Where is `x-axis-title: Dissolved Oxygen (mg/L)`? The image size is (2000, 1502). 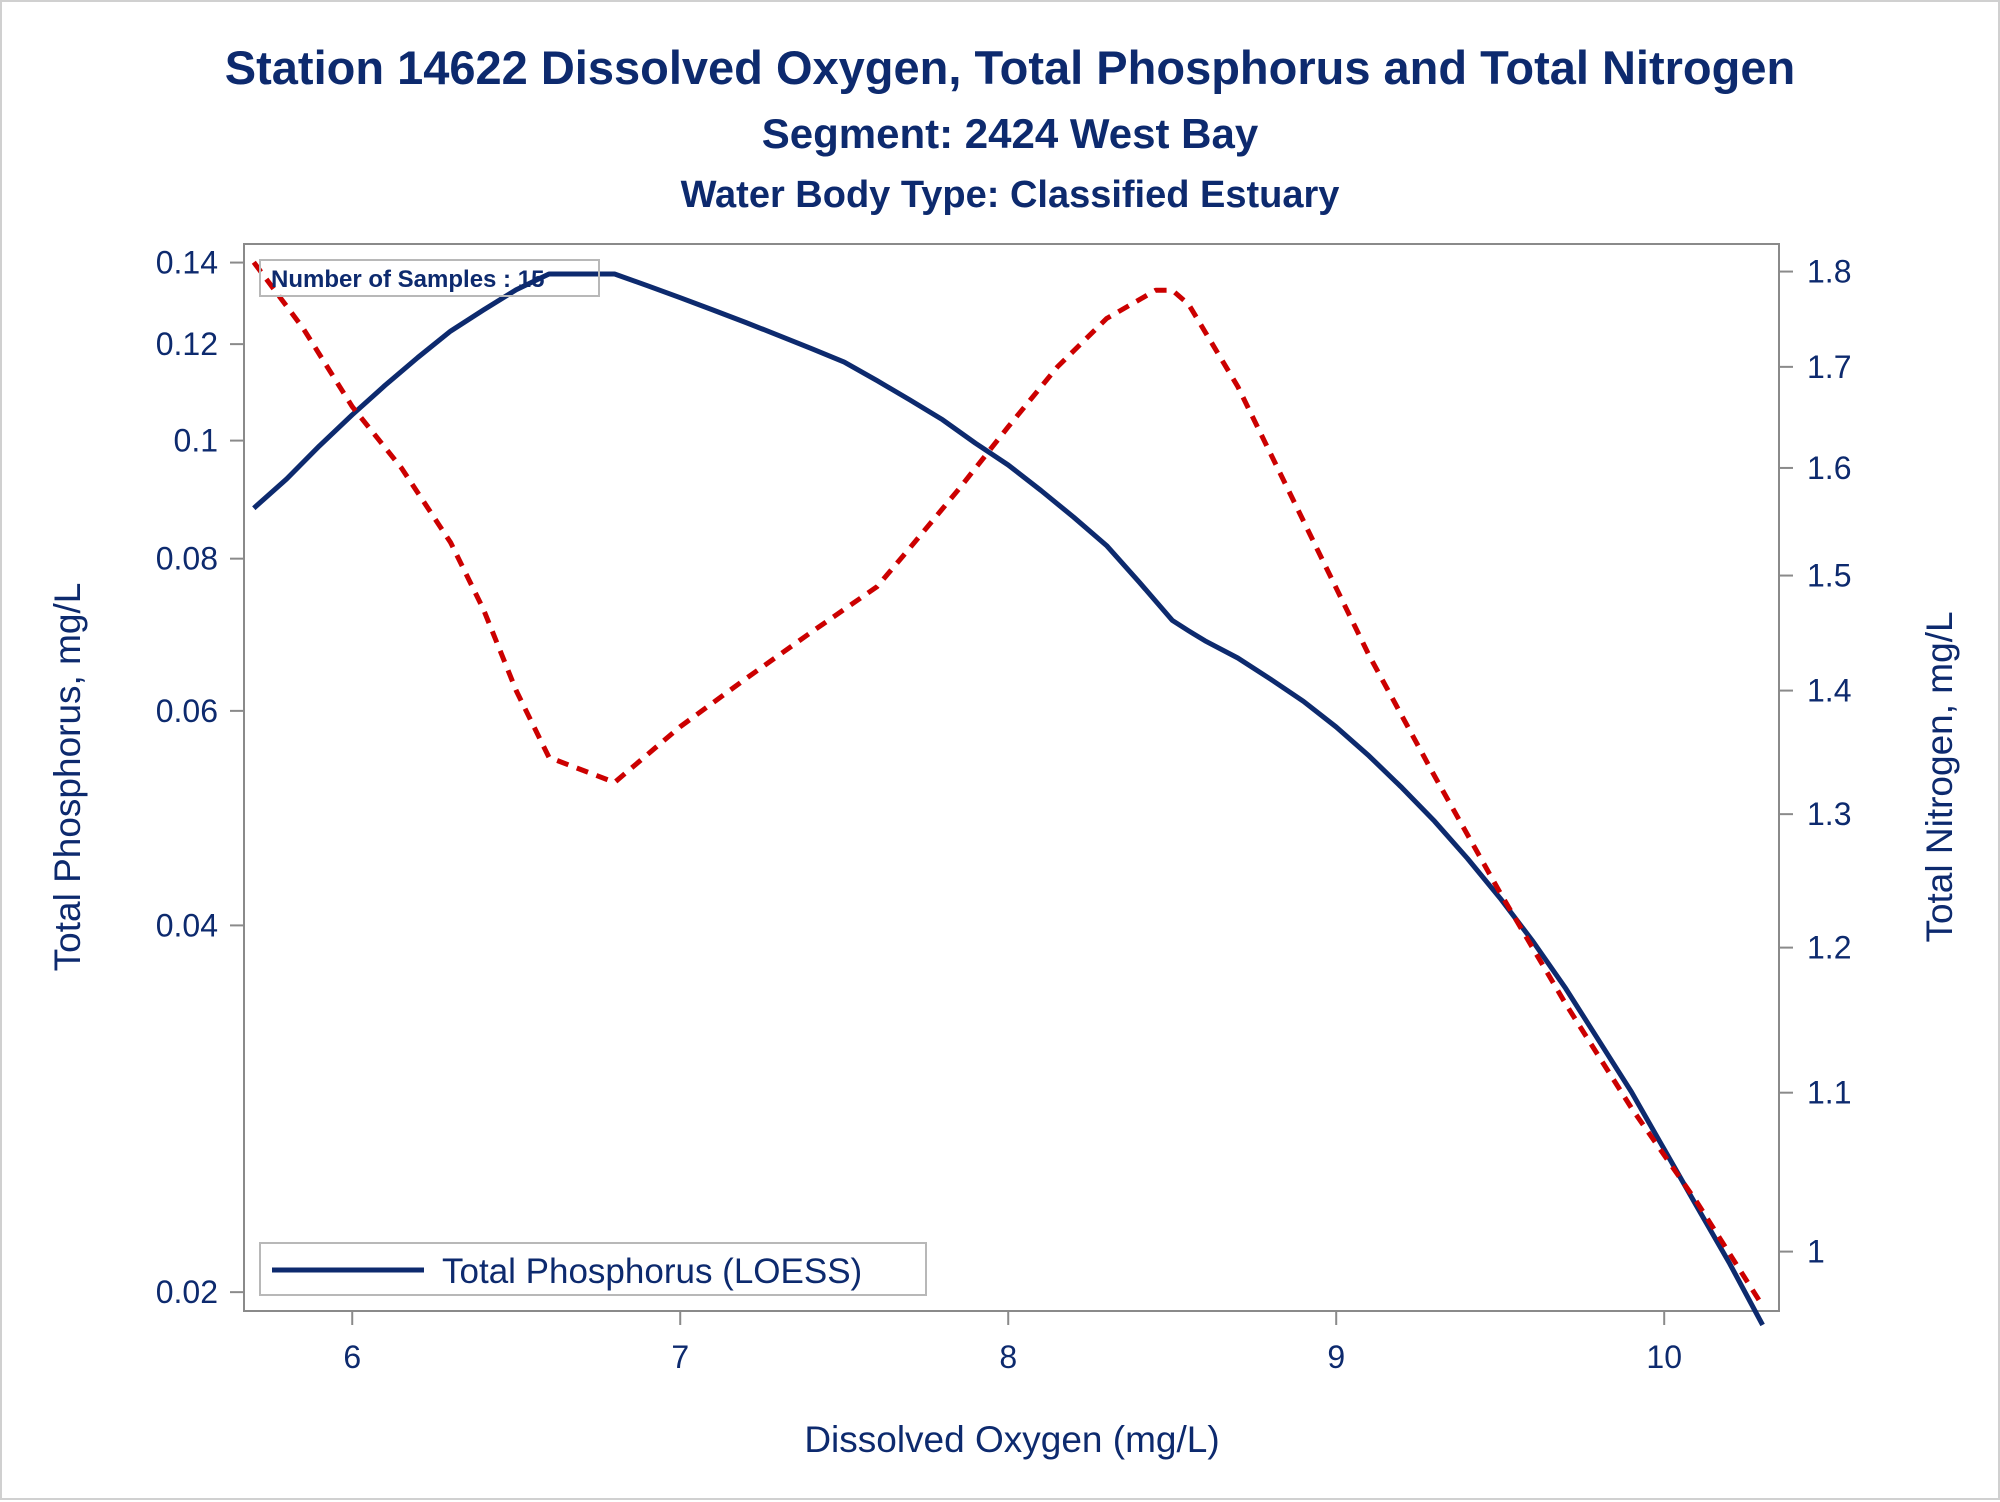
x-axis-title: Dissolved Oxygen (mg/L) is located at coordinates (1011, 1439).